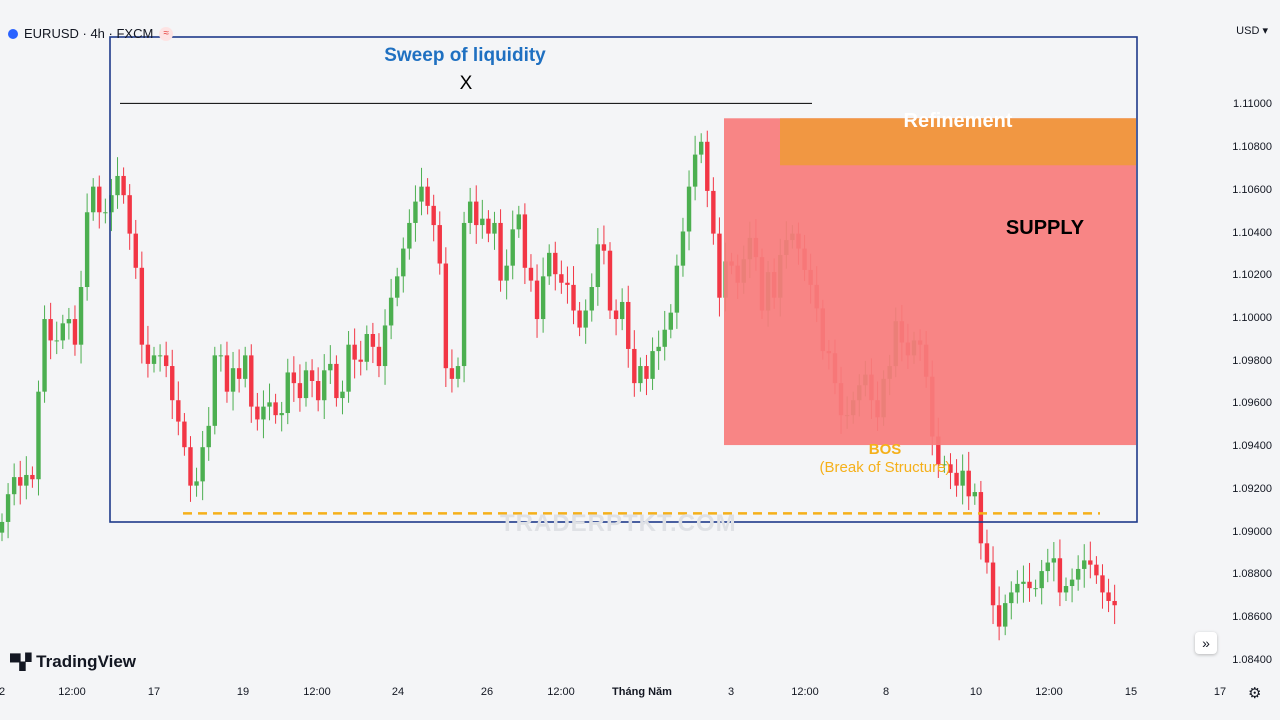  I want to click on time-tick-label: 17, so click(154, 692).